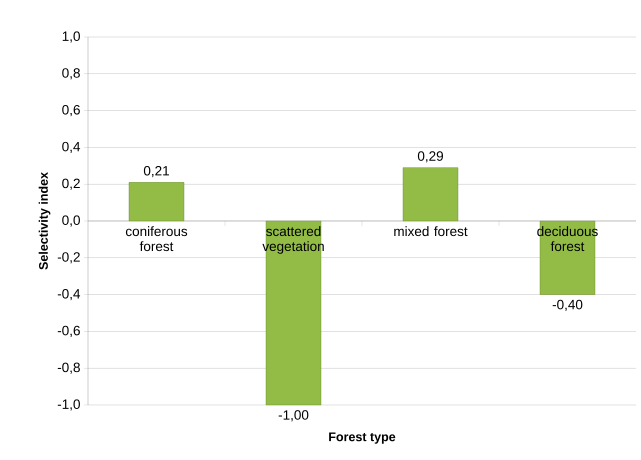 This screenshot has width=641, height=460. What do you see at coordinates (71, 184) in the screenshot?
I see `y-tick-label: 0,2` at bounding box center [71, 184].